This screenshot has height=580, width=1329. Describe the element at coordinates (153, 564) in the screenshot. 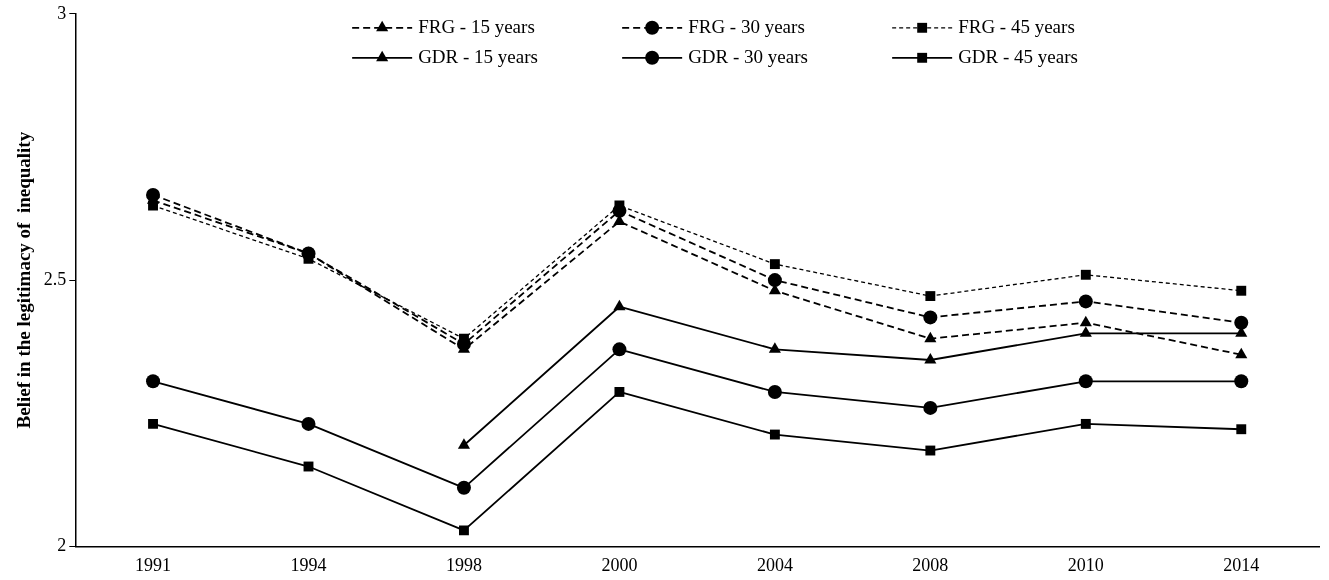

I see `x-tick-label: 1991` at that location.